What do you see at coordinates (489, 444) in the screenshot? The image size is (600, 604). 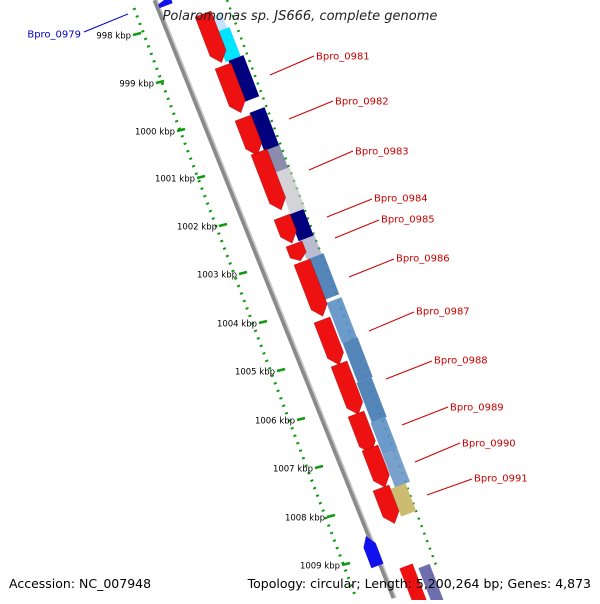 I see `gene-label: Bpro_0990` at bounding box center [489, 444].